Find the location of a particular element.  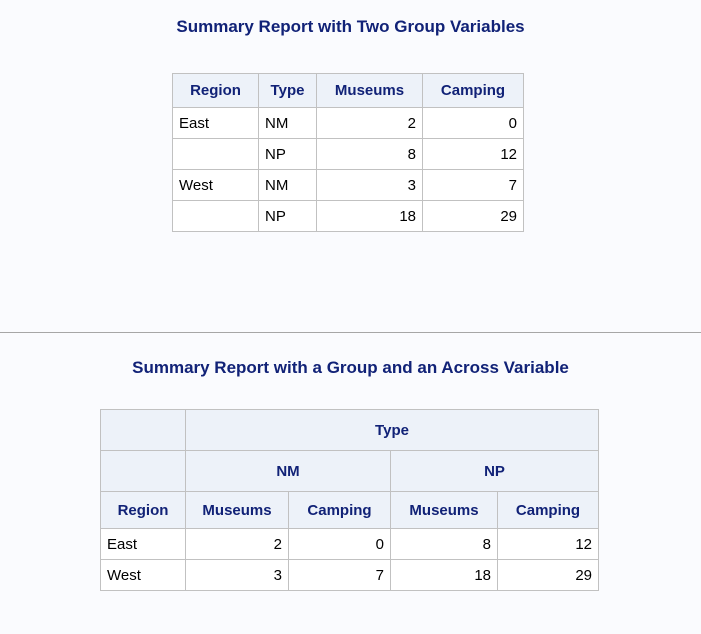

nm-museums-cell: 3 is located at coordinates (237, 575).